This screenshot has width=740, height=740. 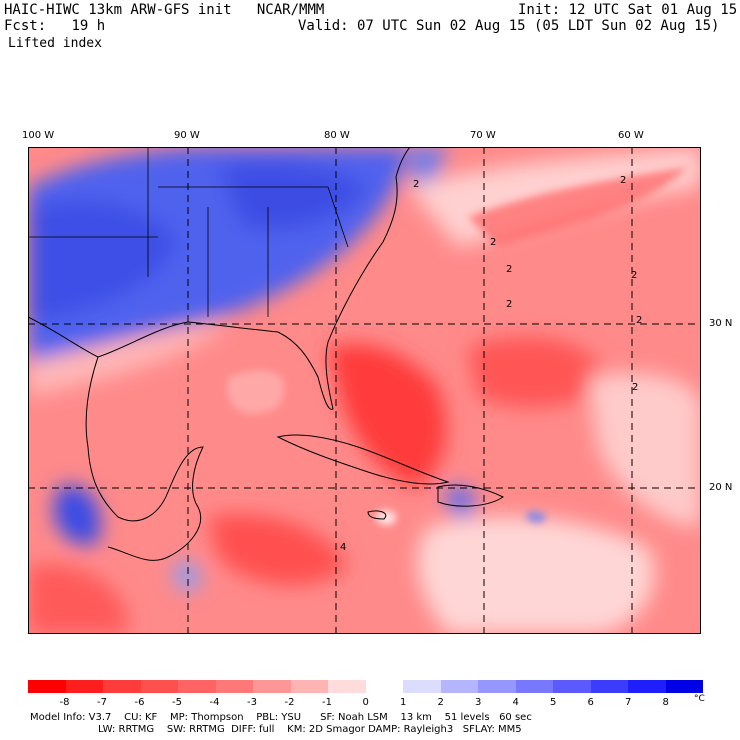 What do you see at coordinates (461, 502) in the screenshot?
I see `stable-spot-hispaniola` at bounding box center [461, 502].